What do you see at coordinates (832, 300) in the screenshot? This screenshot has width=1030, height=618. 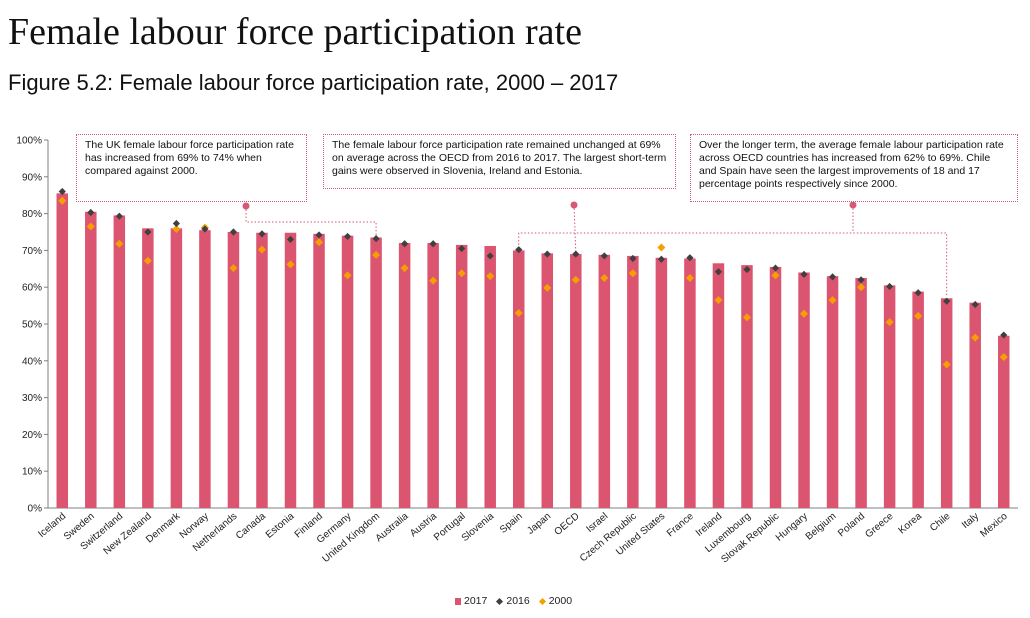 I see `marker-2000-belgium` at bounding box center [832, 300].